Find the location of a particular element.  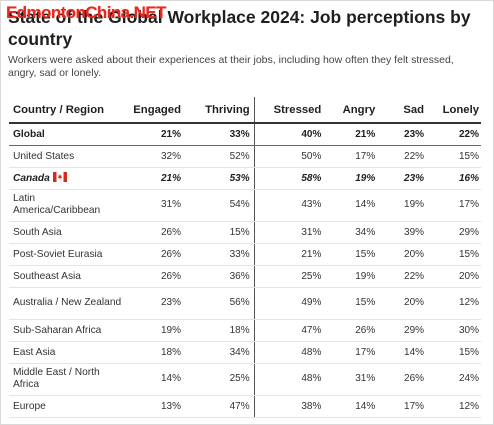

table-row: Global 21% 33% 40% 21% 23% 22% is located at coordinates (245, 134).